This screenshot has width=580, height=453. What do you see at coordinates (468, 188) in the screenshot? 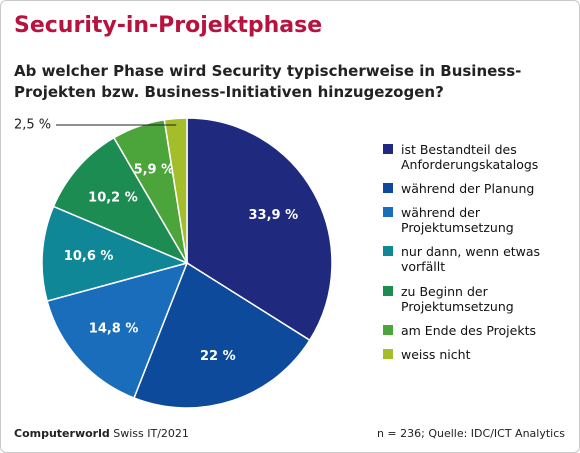
I see `legend-label: während der Planung` at bounding box center [468, 188].